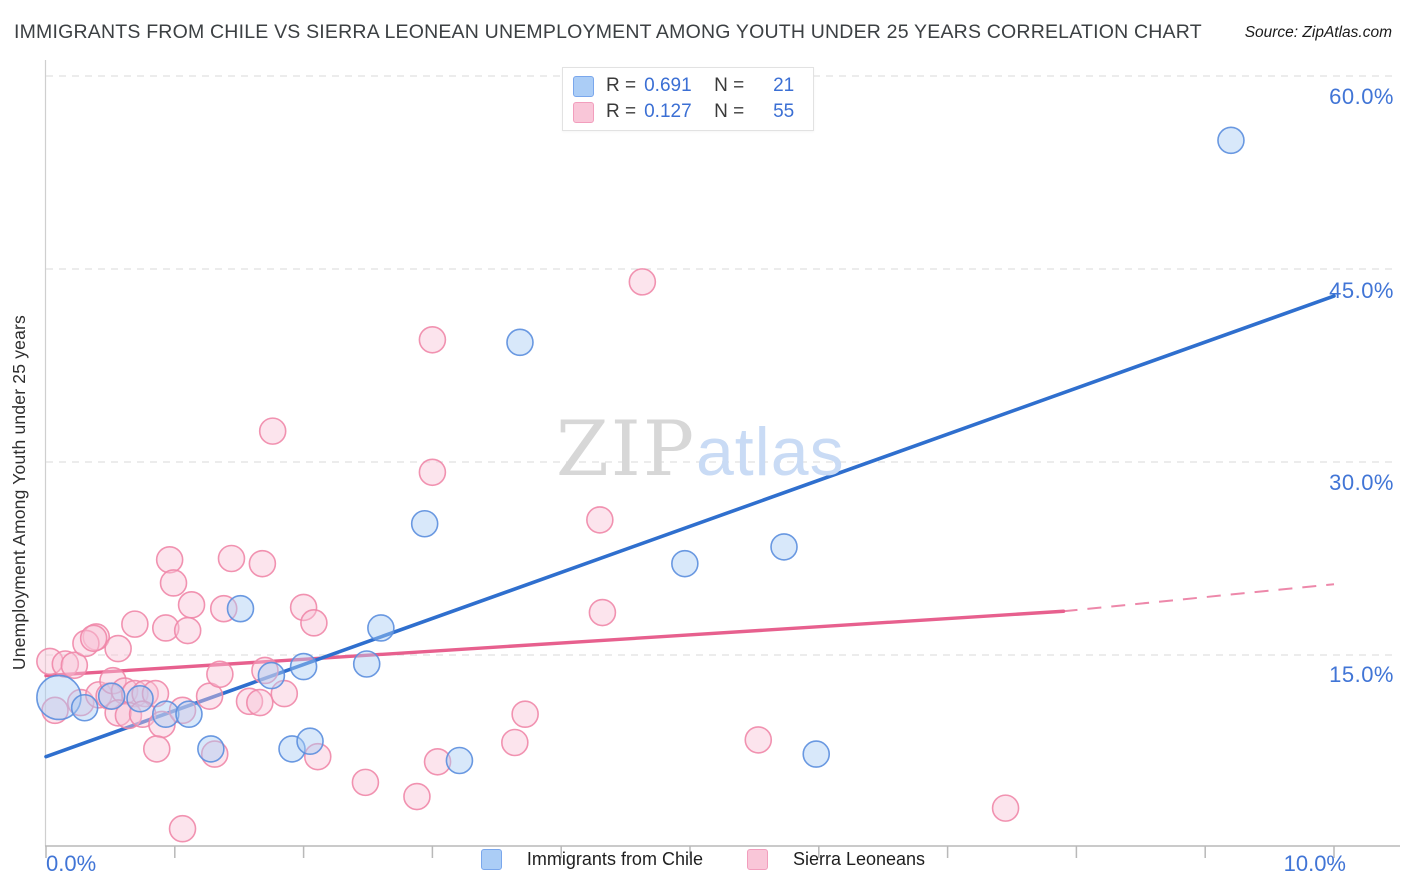 This screenshot has width=1406, height=892. I want to click on x-axis-tick-10: 10.0%, so click(1314, 863).